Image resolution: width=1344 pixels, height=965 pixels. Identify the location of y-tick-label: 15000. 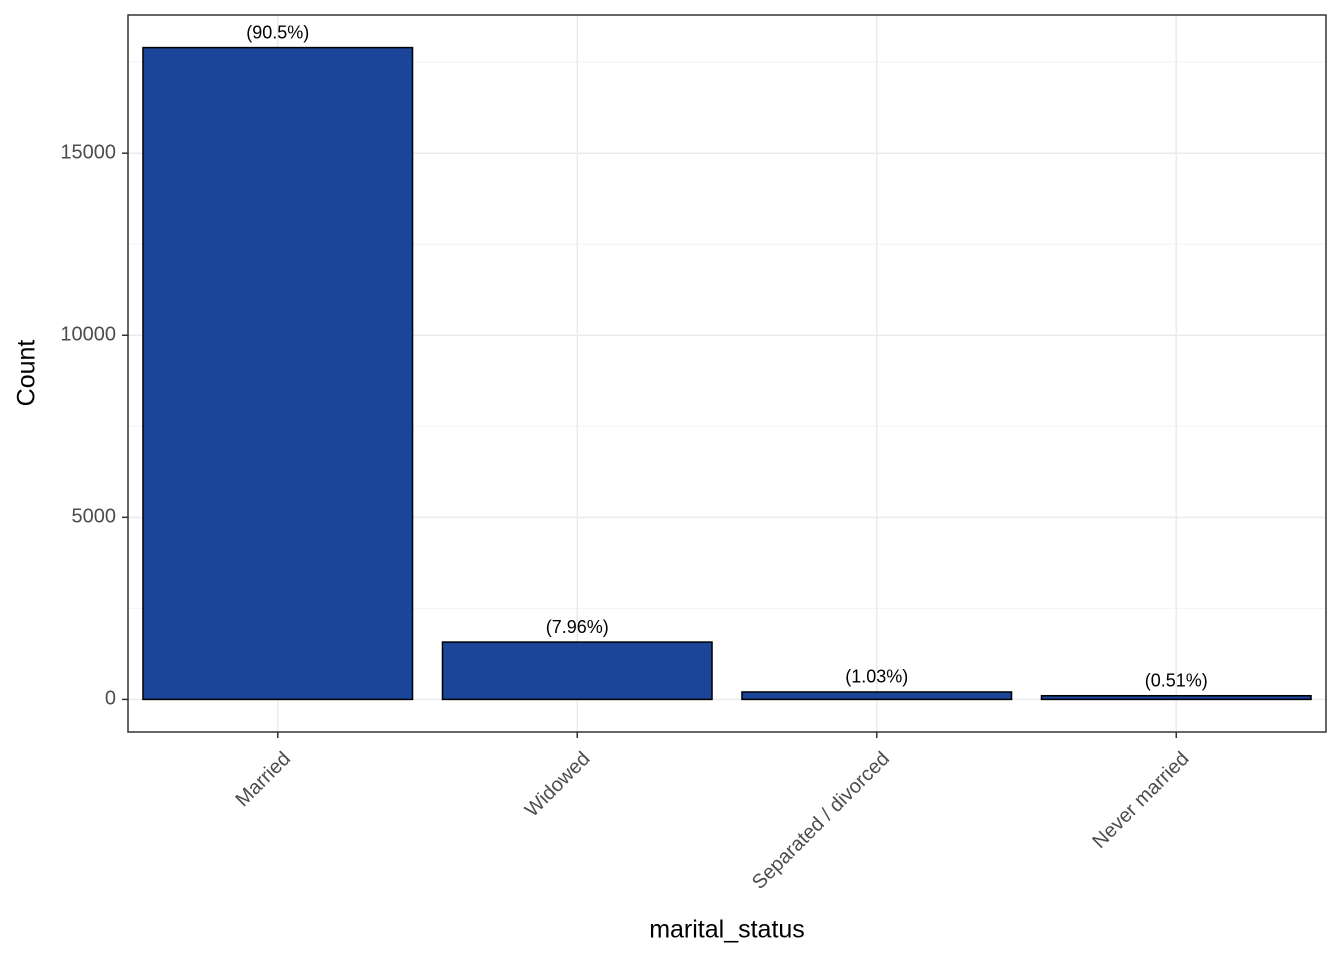
(88, 152).